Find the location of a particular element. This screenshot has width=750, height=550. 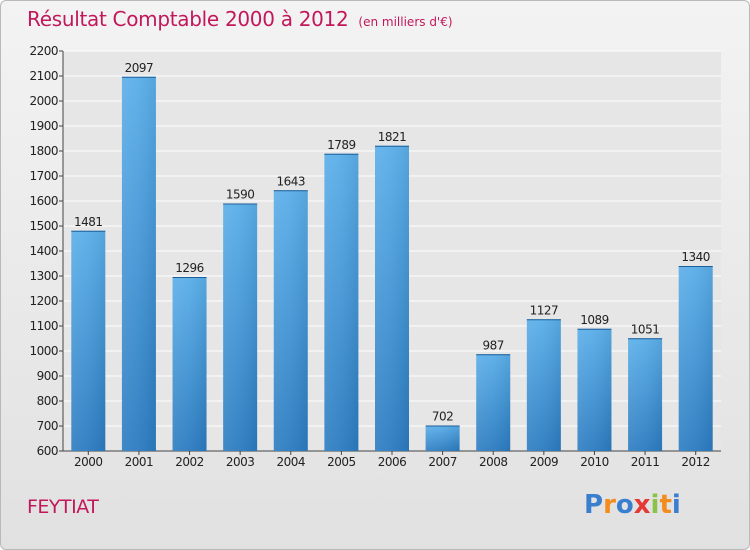

x-tick-label: 2006 is located at coordinates (392, 462).